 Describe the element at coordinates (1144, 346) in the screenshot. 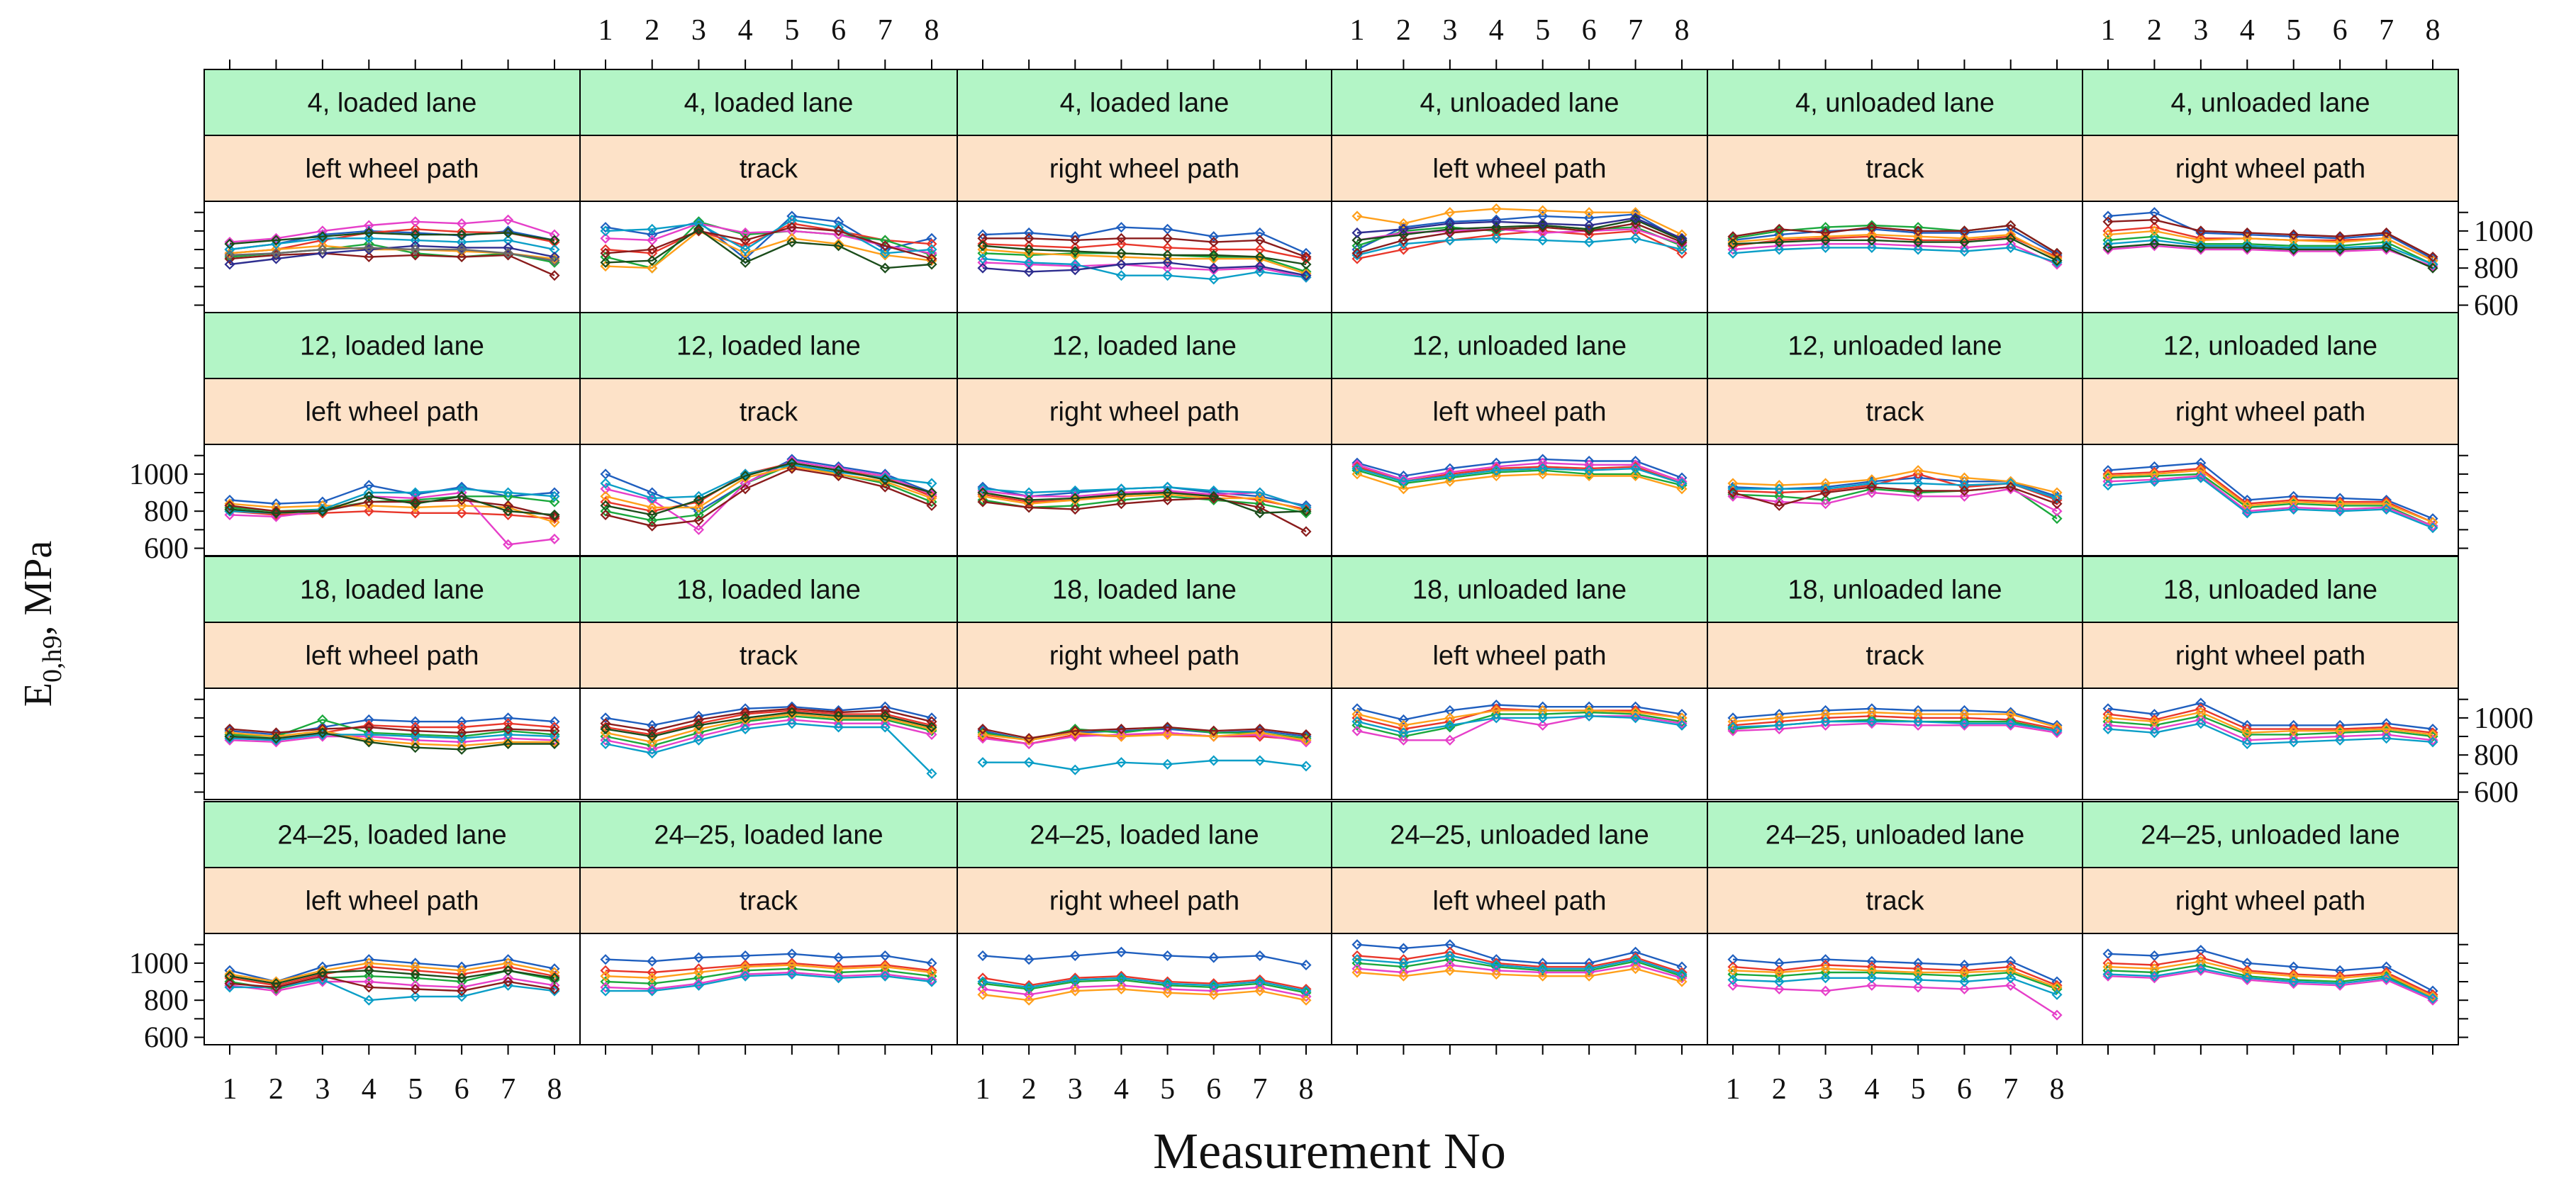

I see `strip-lane-label: 12, loaded lane` at that location.